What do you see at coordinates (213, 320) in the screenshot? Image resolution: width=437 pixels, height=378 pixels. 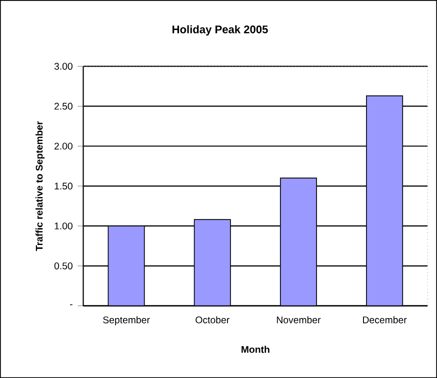 I see `x-tick-label: October` at bounding box center [213, 320].